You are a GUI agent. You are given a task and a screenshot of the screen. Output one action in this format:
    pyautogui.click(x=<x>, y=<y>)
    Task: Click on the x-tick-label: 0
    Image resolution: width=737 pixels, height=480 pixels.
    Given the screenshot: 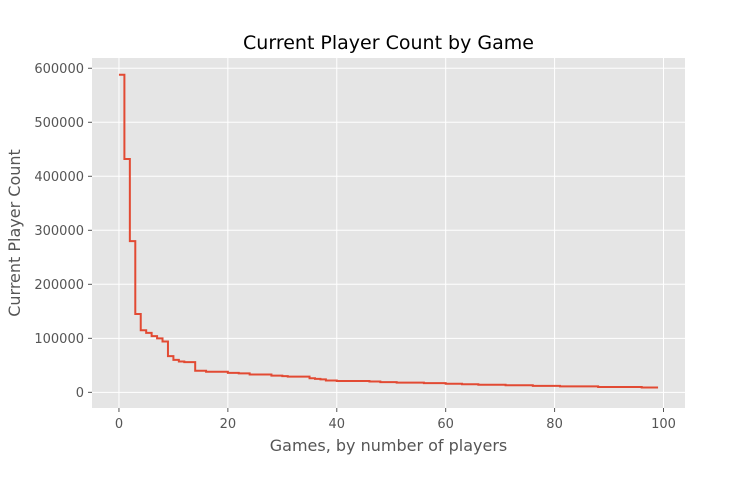 What is the action you would take?
    pyautogui.click(x=119, y=424)
    